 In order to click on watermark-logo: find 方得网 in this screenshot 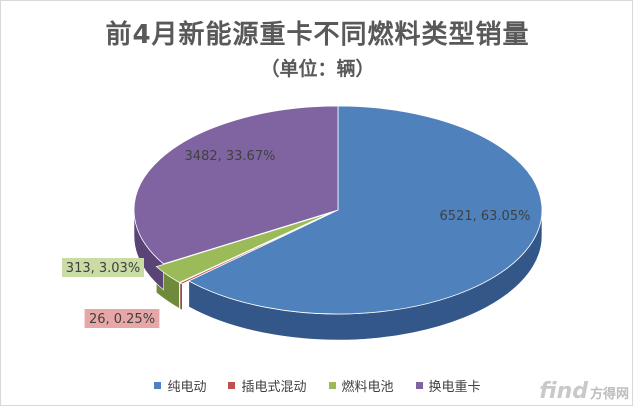, I will do `click(584, 391)`.